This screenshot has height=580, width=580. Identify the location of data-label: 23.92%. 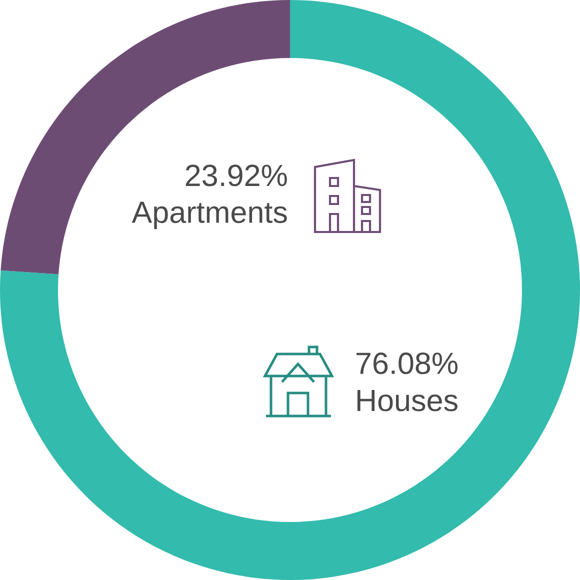
(236, 175).